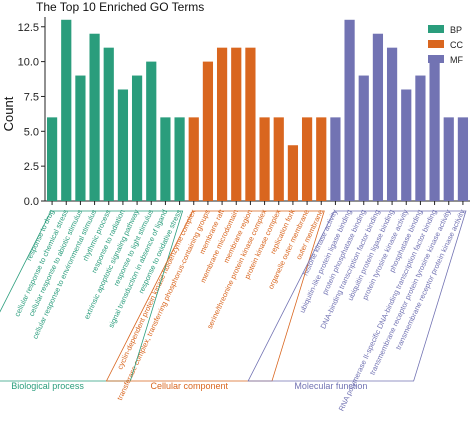  What do you see at coordinates (28, 28) in the screenshot?
I see `y-tick-label: 12.5` at bounding box center [28, 28].